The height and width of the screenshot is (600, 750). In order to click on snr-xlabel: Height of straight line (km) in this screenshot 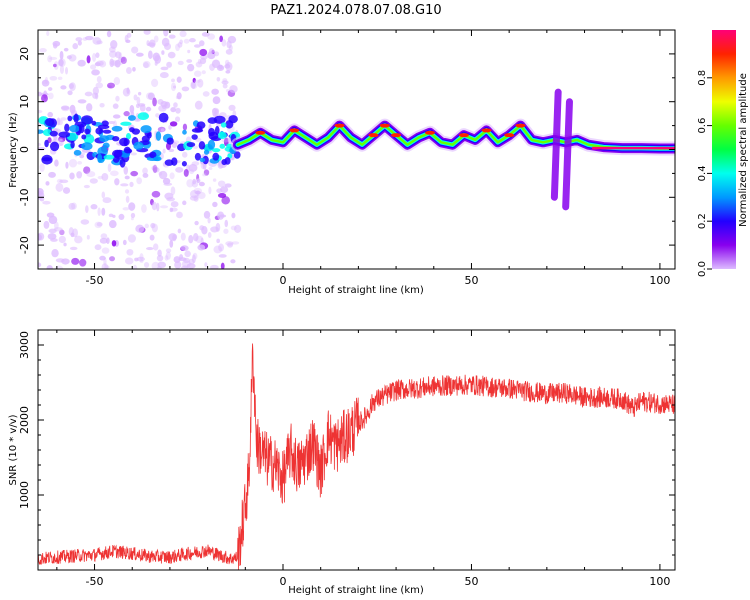, I will do `click(356, 590)`.